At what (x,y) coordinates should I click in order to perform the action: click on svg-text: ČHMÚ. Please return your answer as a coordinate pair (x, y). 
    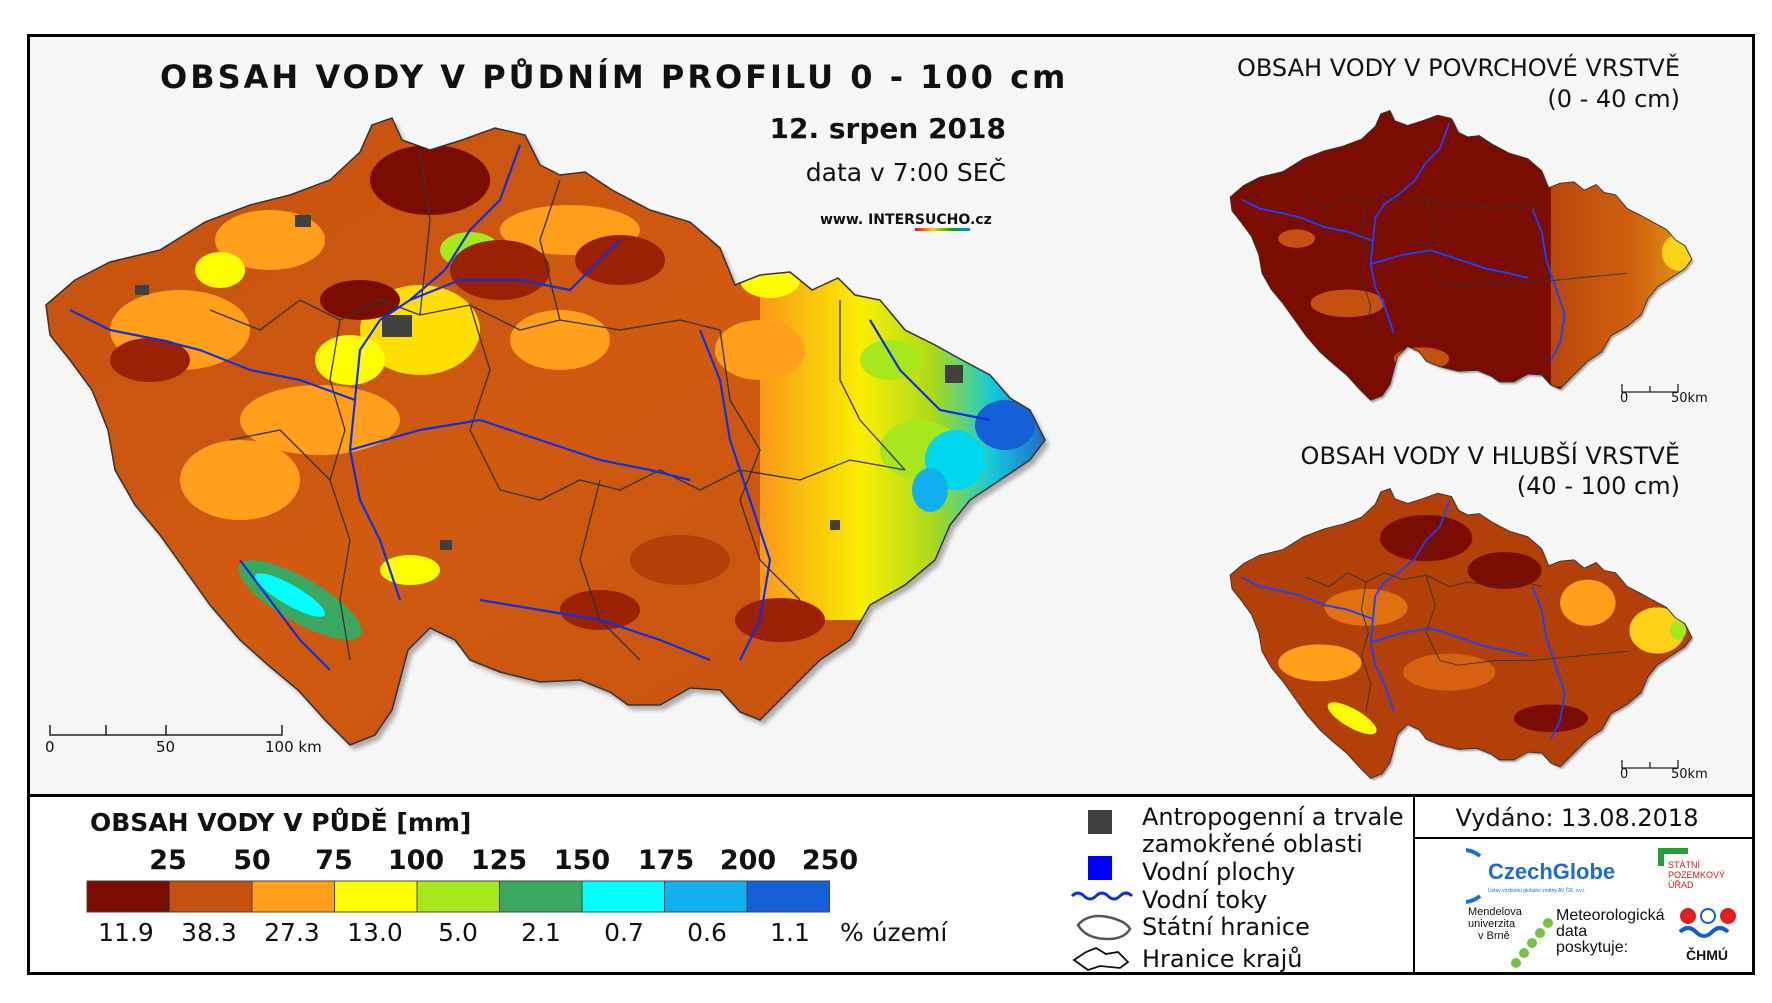
    Looking at the image, I should click on (1707, 954).